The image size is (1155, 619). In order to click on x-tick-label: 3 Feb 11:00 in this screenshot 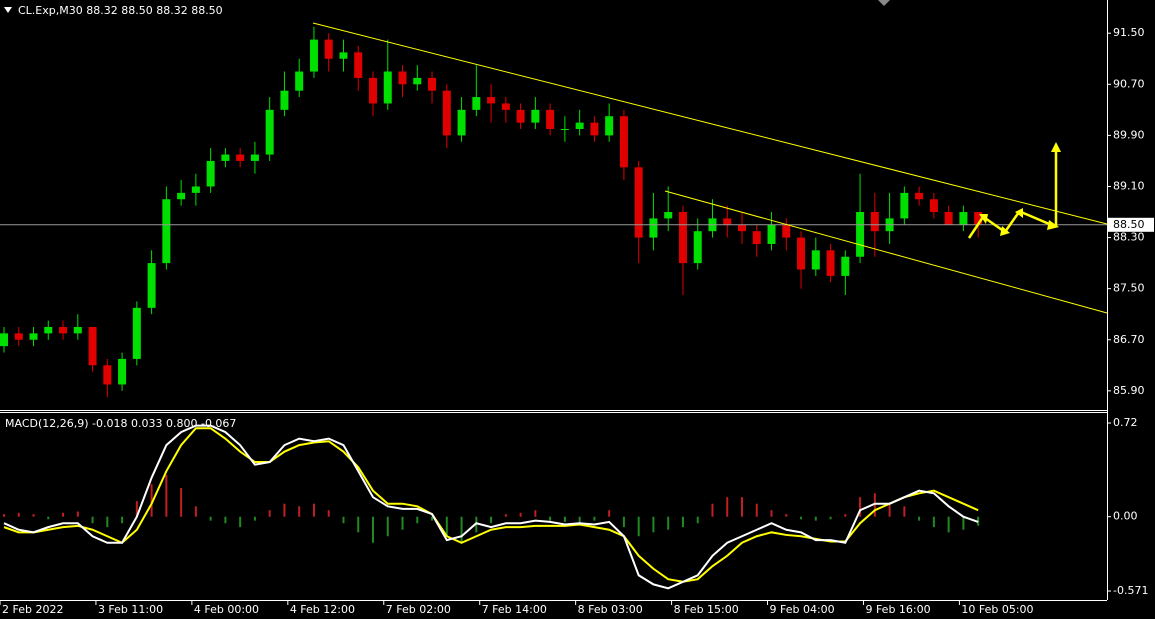, I will do `click(130, 609)`.